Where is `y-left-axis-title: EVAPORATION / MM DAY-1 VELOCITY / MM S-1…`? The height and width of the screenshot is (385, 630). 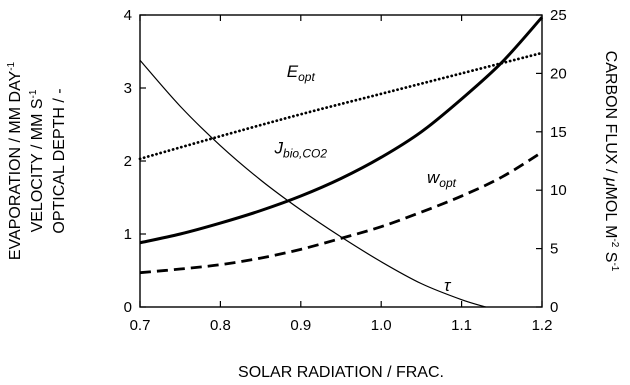
y-left-axis-title: EVAPORATION / MM DAY-1 VELOCITY / MM S-1… is located at coordinates (37, 160).